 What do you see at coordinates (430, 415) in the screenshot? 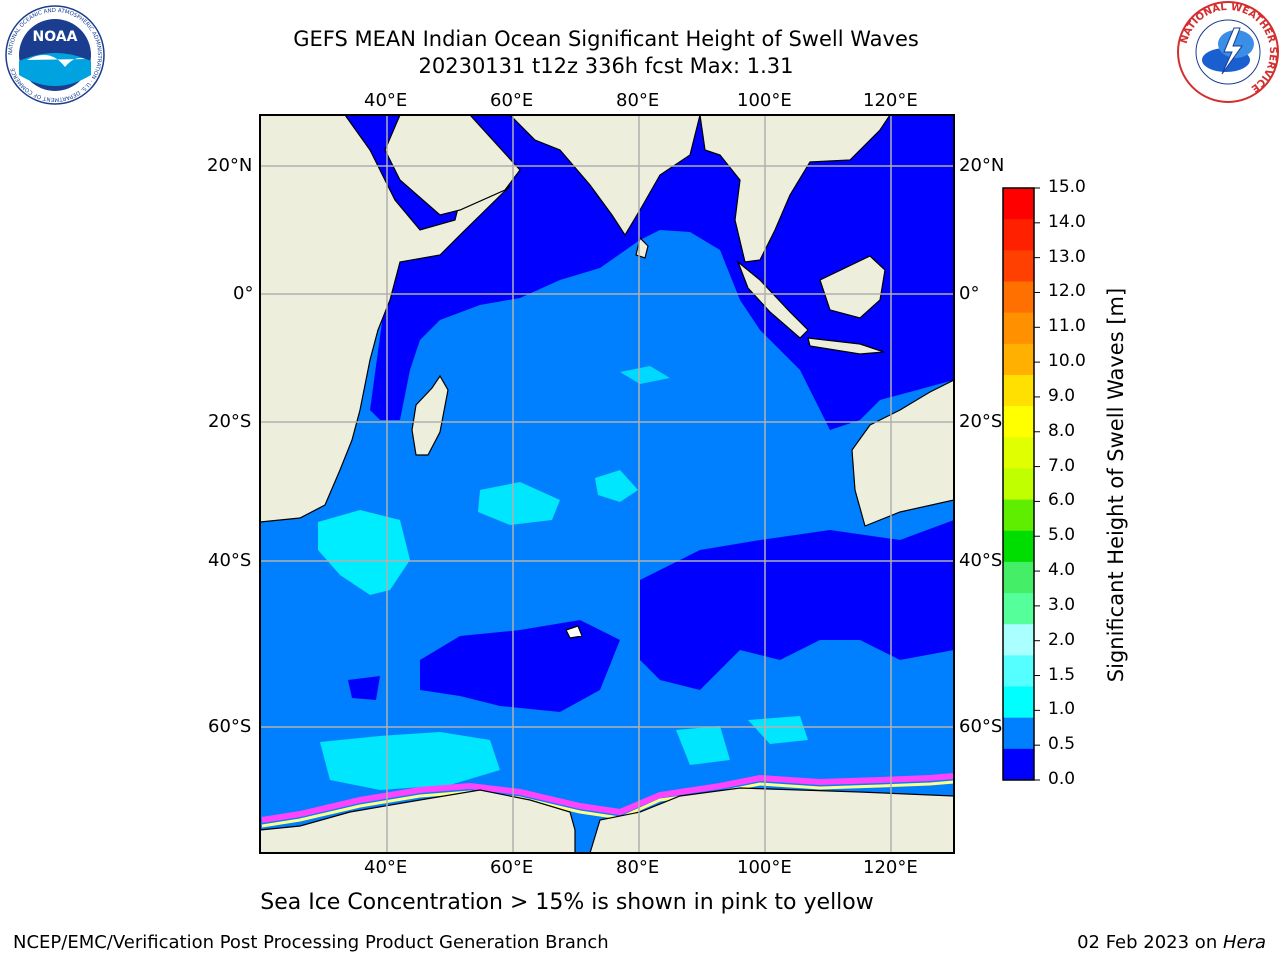
I see `land-madagascar` at bounding box center [430, 415].